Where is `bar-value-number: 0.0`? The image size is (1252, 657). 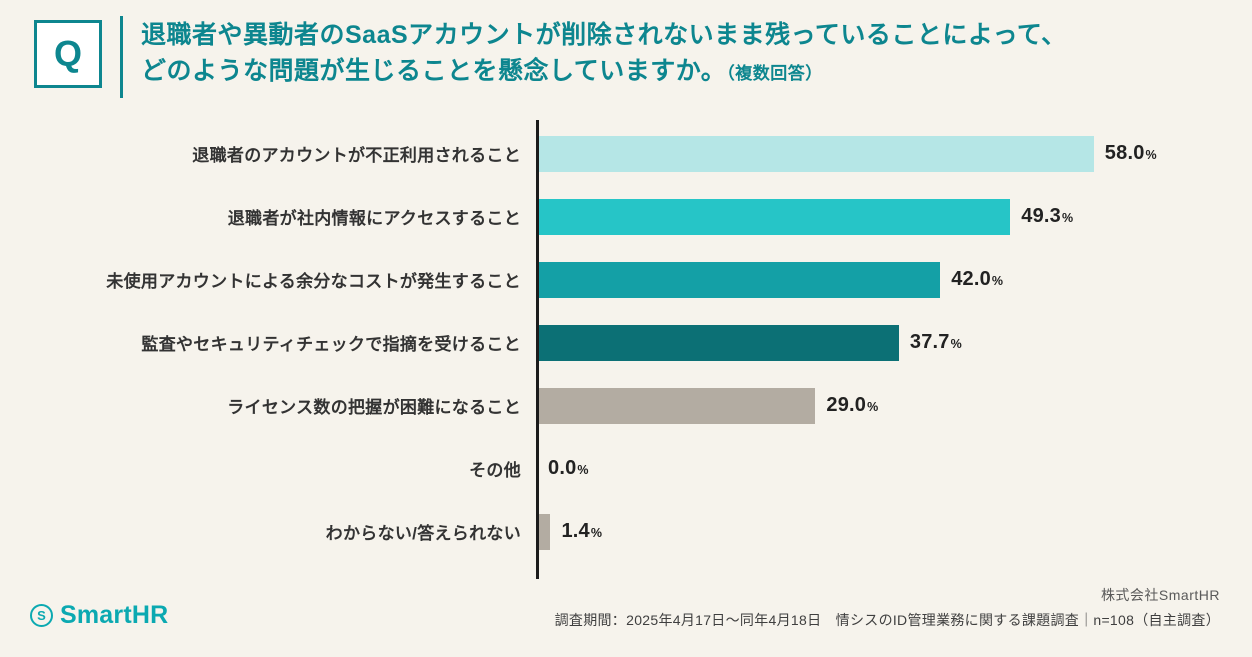 bar-value-number: 0.0 is located at coordinates (562, 468).